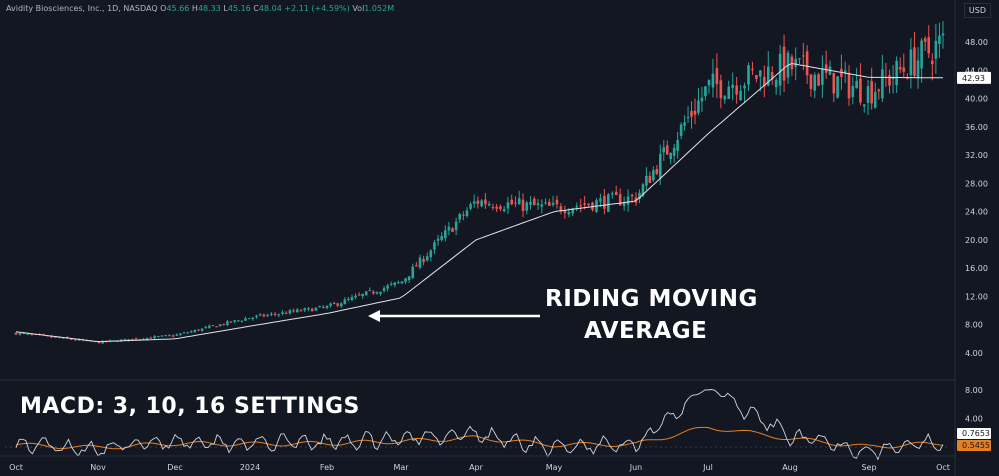 Image resolution: width=999 pixels, height=476 pixels. I want to click on last-price-label: 42.93, so click(973, 78).